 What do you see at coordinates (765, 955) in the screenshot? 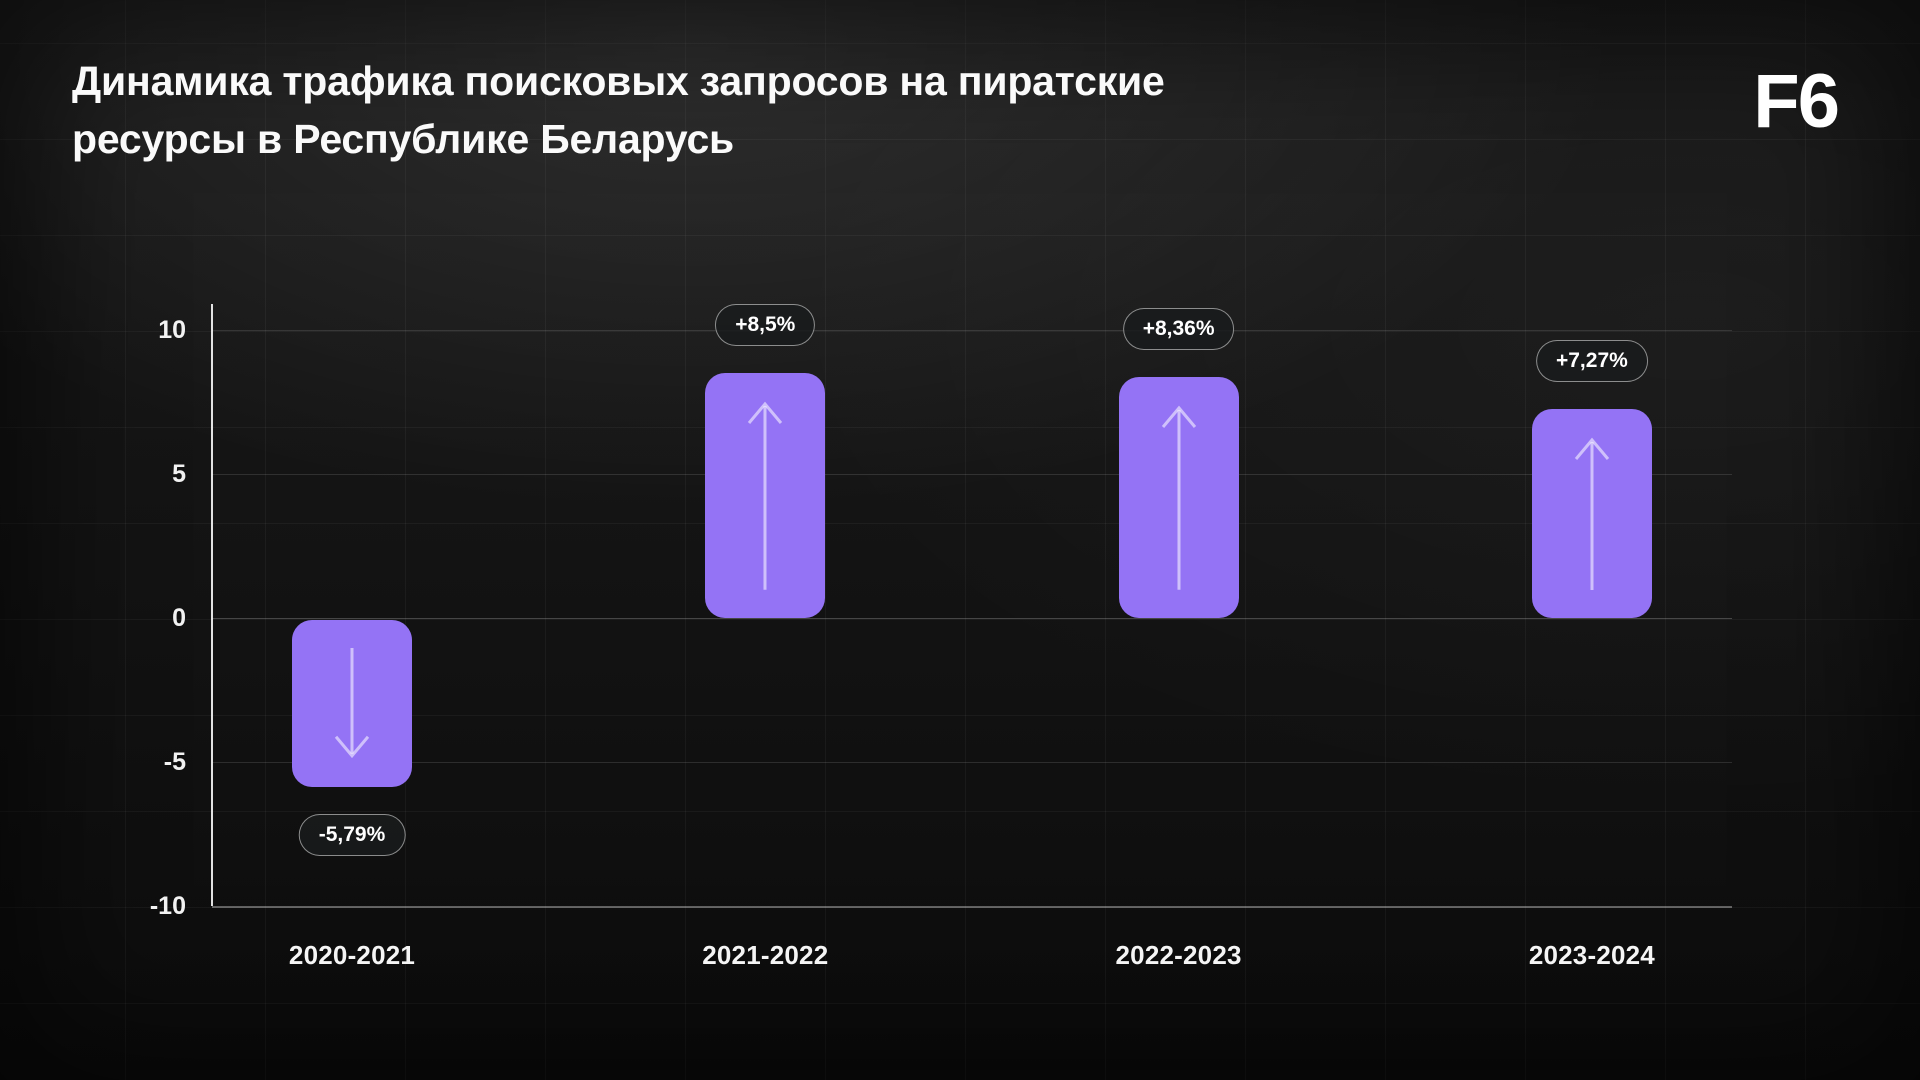
I see `x-category-label: 2021-2022` at bounding box center [765, 955].